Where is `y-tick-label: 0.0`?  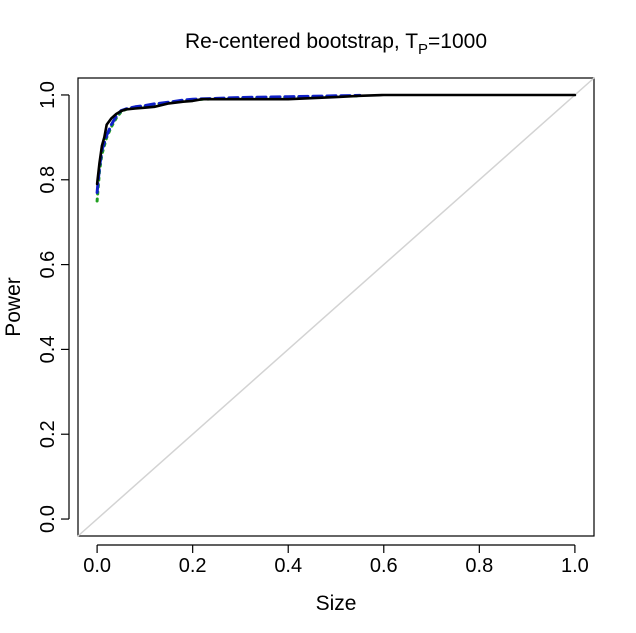
y-tick-label: 0.0 is located at coordinates (48, 519).